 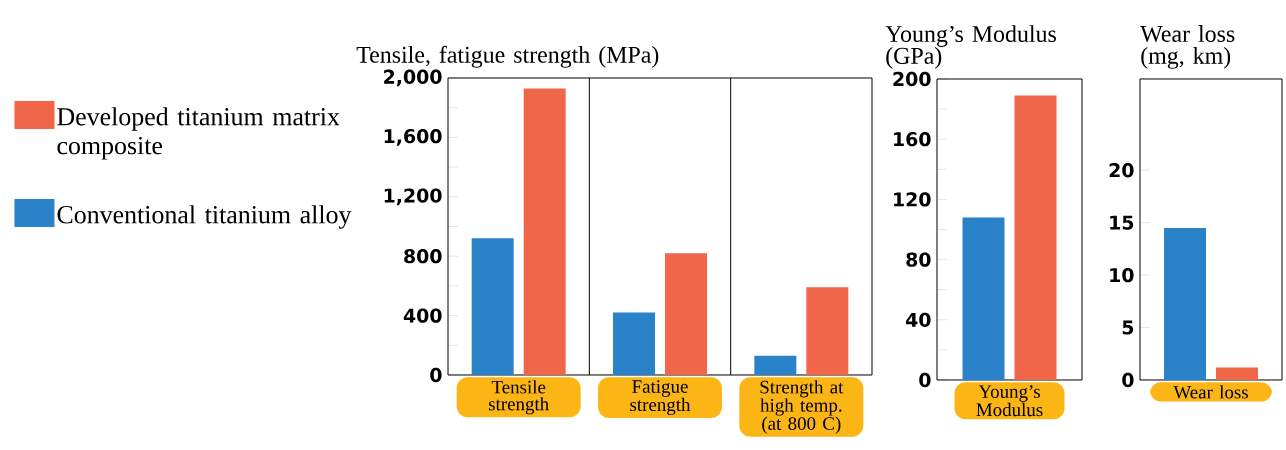 What do you see at coordinates (660, 398) in the screenshot?
I see `x-tick-label: Fatigue strength` at bounding box center [660, 398].